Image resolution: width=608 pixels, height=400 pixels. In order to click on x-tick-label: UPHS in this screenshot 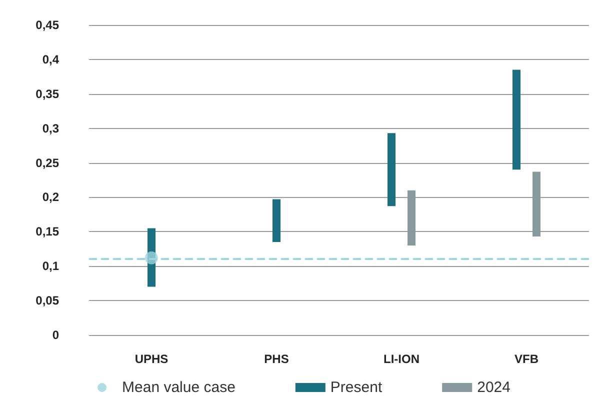, I will do `click(151, 359)`.